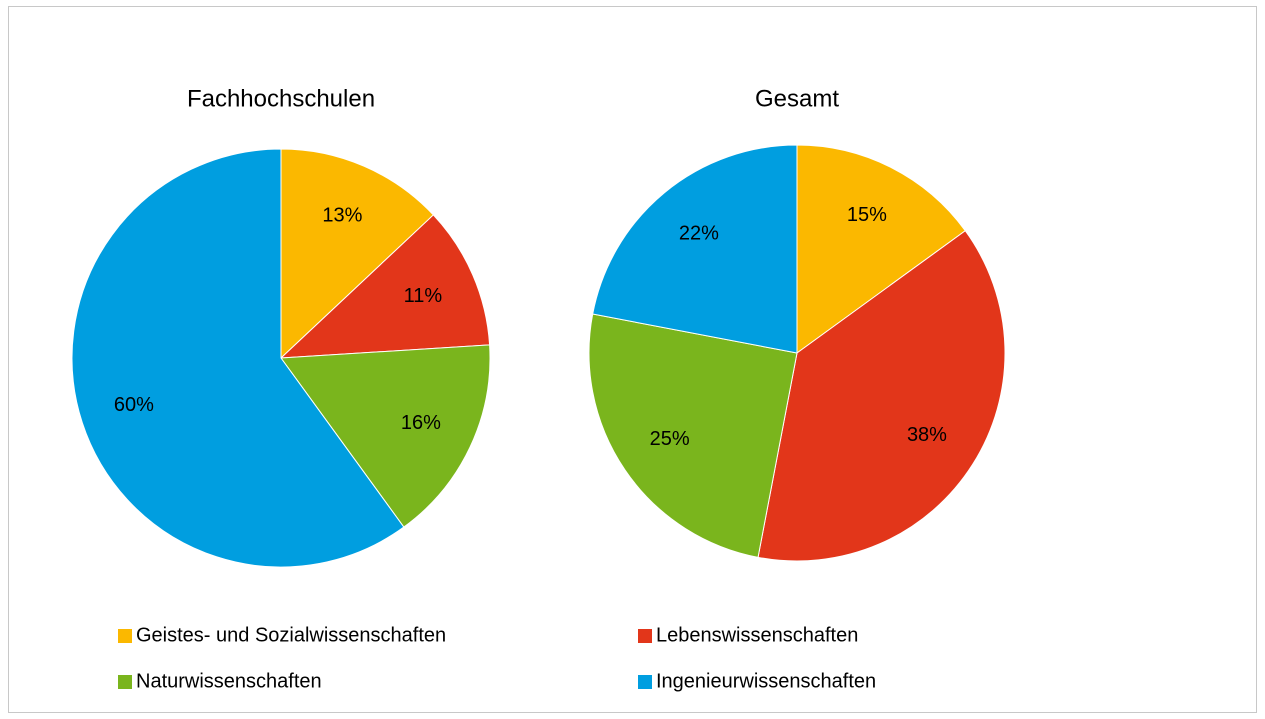 The width and height of the screenshot is (1265, 719). What do you see at coordinates (281, 98) in the screenshot?
I see `chart-title: Fachhochschulen` at bounding box center [281, 98].